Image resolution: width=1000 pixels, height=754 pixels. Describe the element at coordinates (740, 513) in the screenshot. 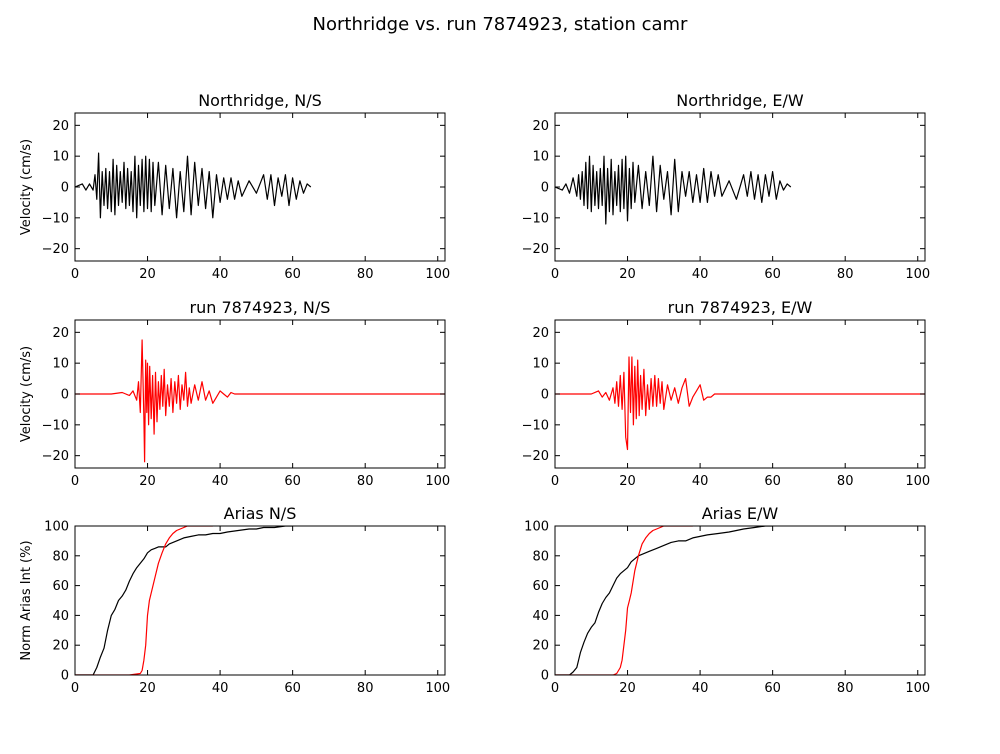

I see `chart-title: Arias E/W` at that location.